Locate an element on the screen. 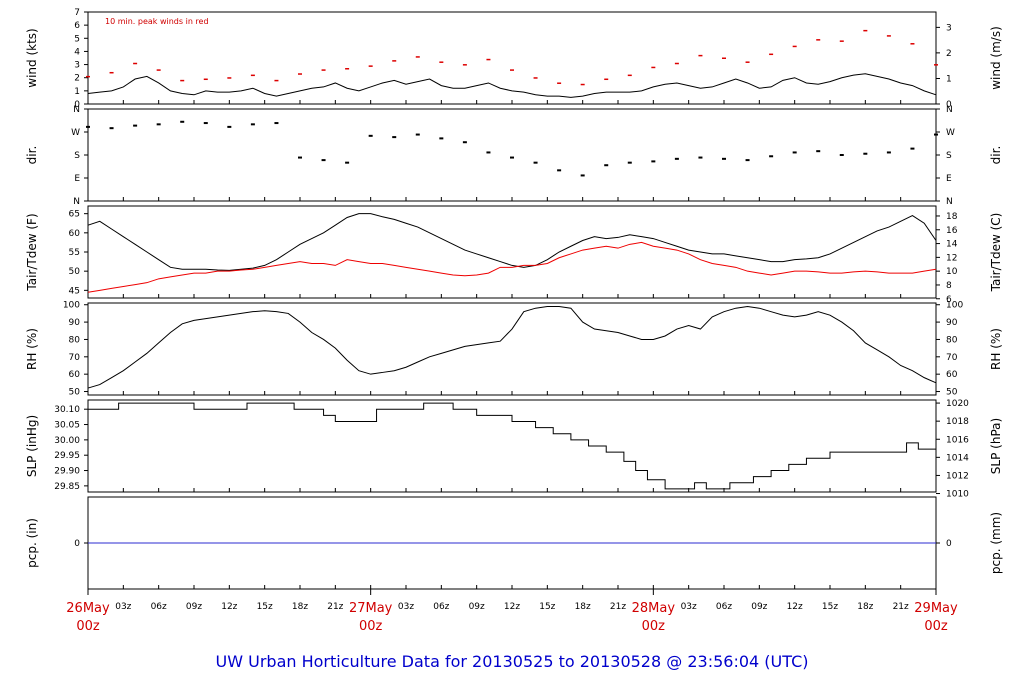 The width and height of the screenshot is (1024, 700). panel-wind: 0 1 2 3 4 5 6 7 0 1 2 3 wind (kts) wind (m/s) is located at coordinates (514, 59).